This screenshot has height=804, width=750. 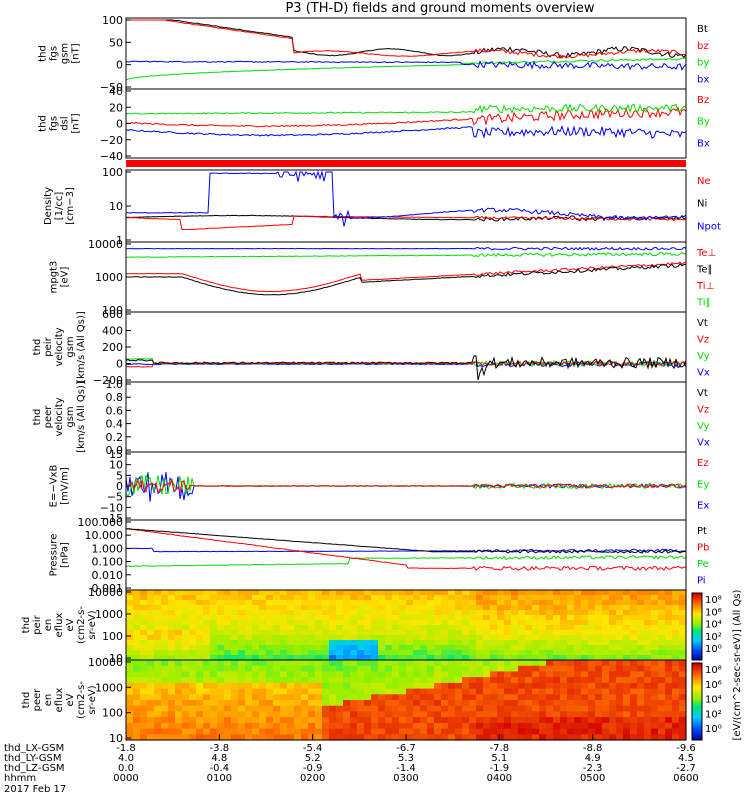 I want to click on ephemeris-value: 4.8, so click(x=219, y=758).